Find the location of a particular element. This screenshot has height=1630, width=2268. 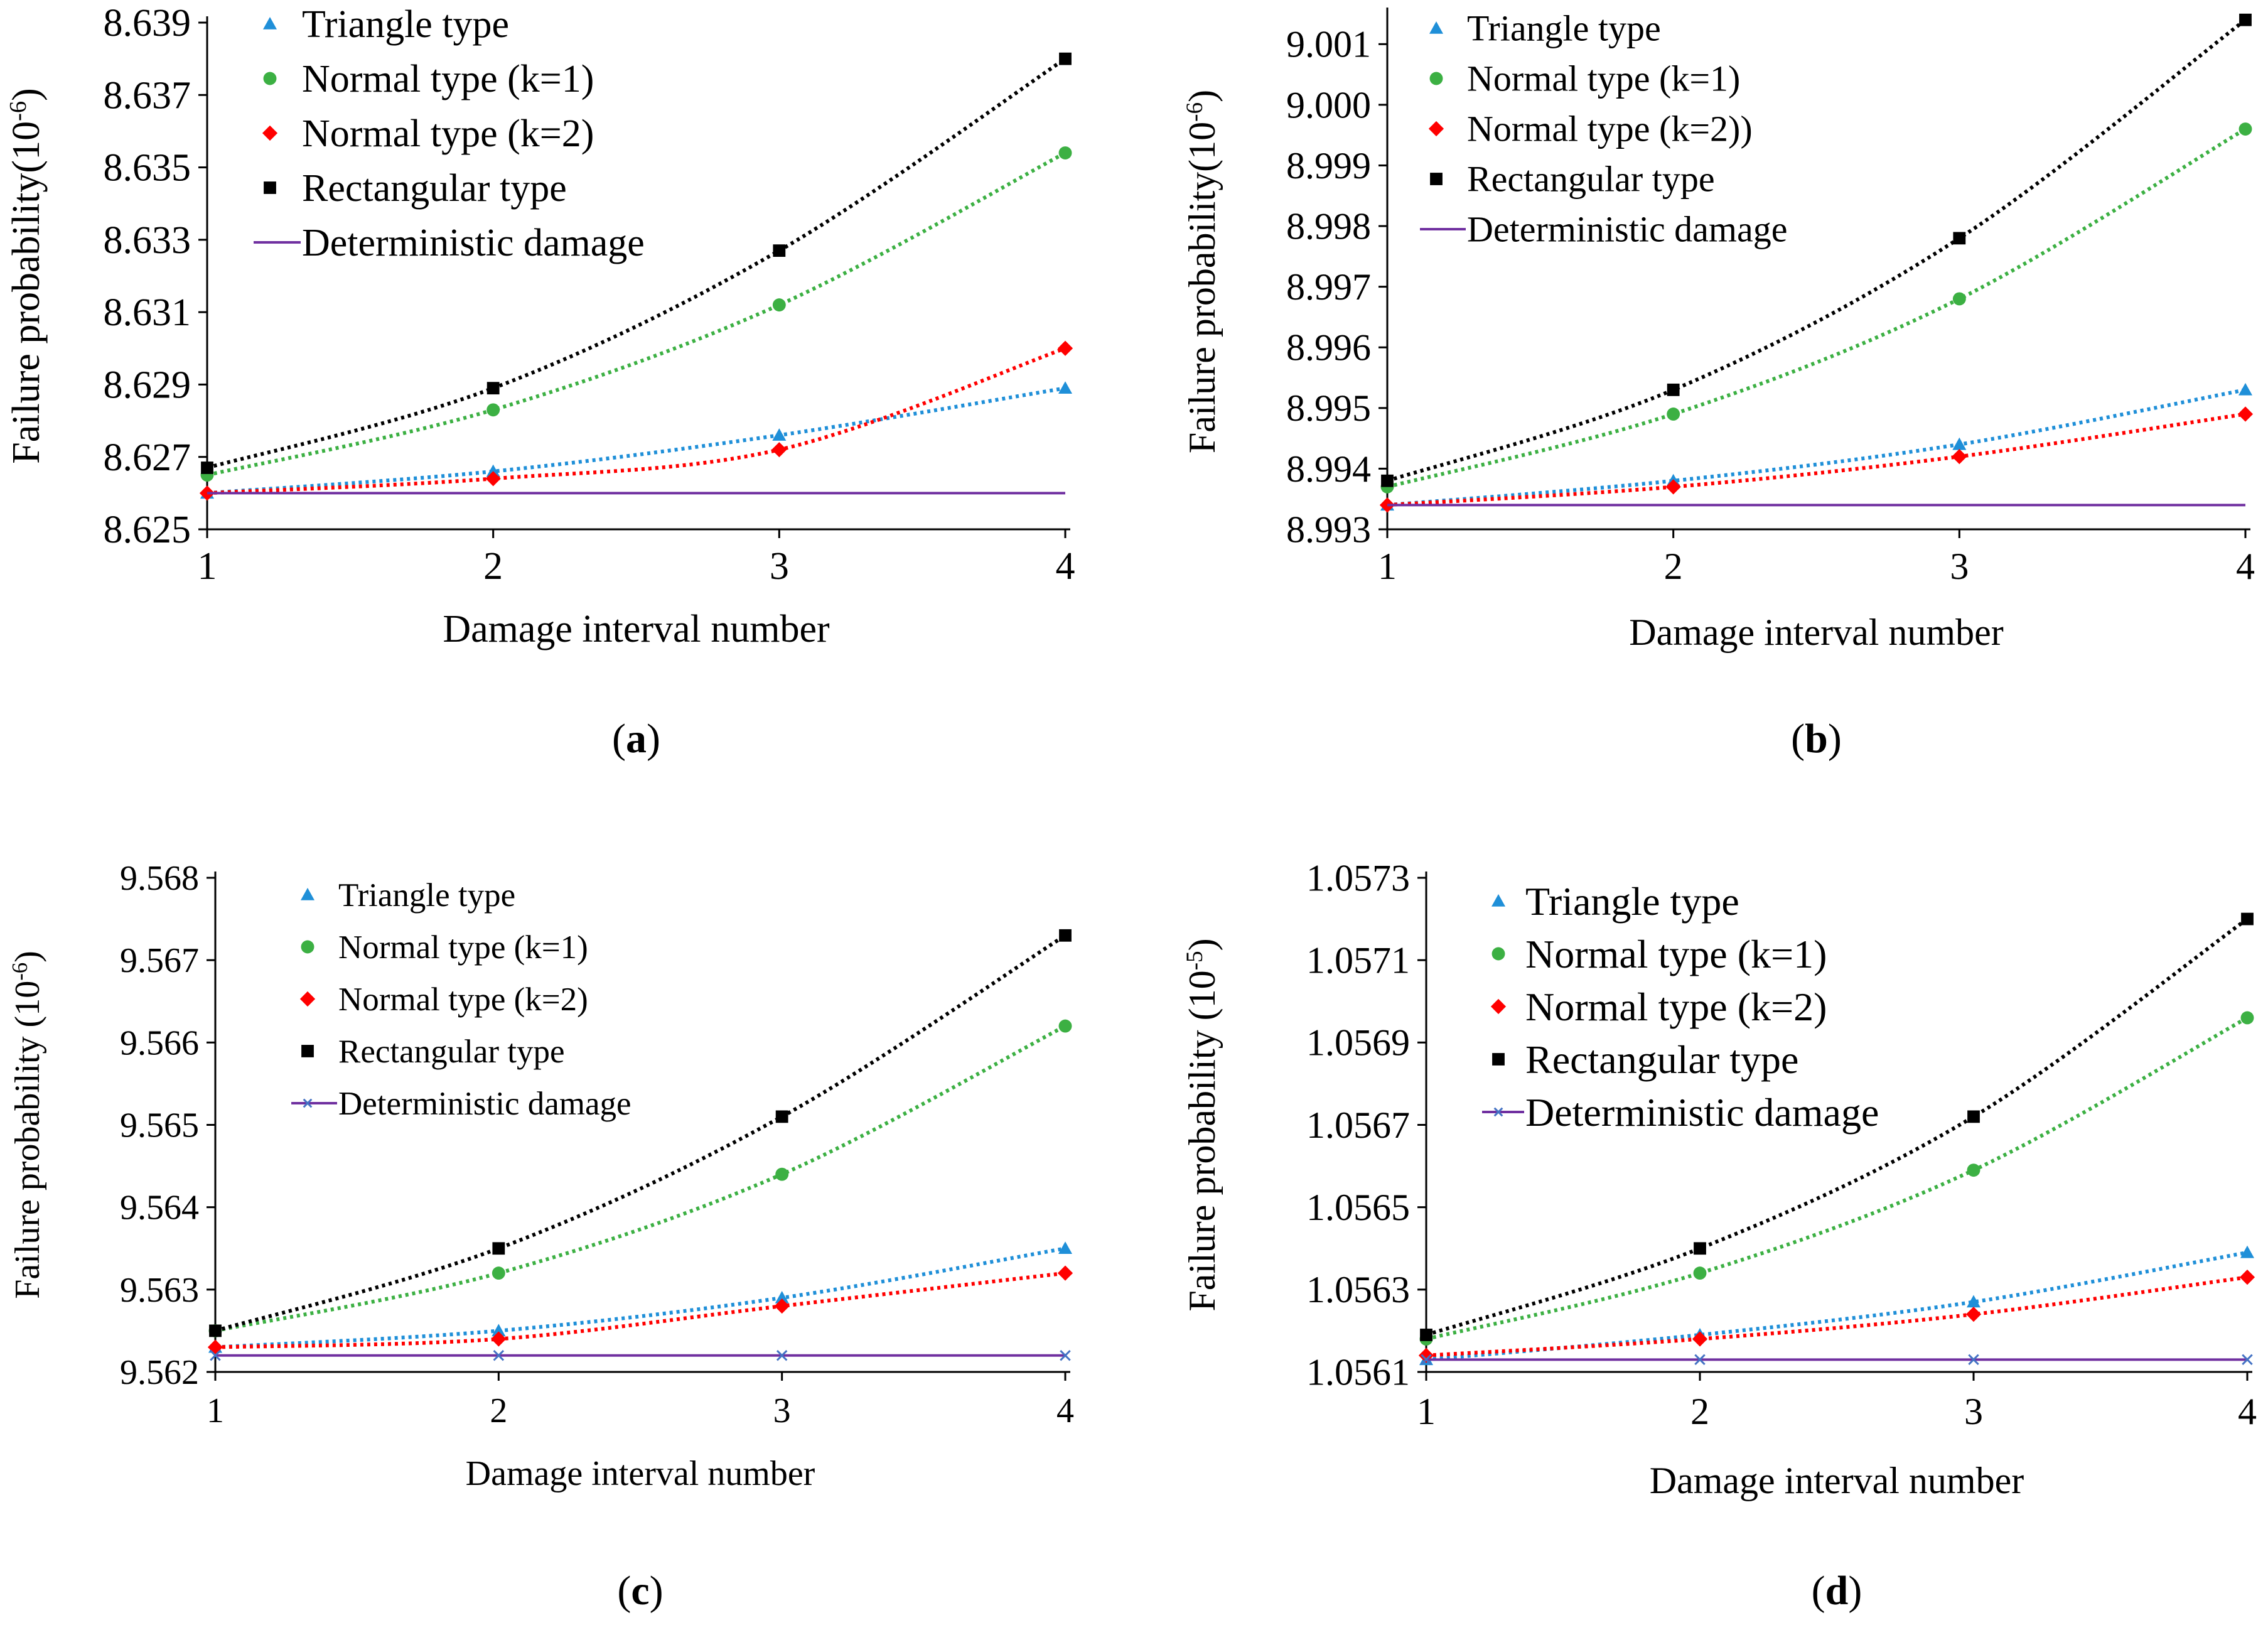

y-tick-label: 9.562 is located at coordinates (159, 1372).